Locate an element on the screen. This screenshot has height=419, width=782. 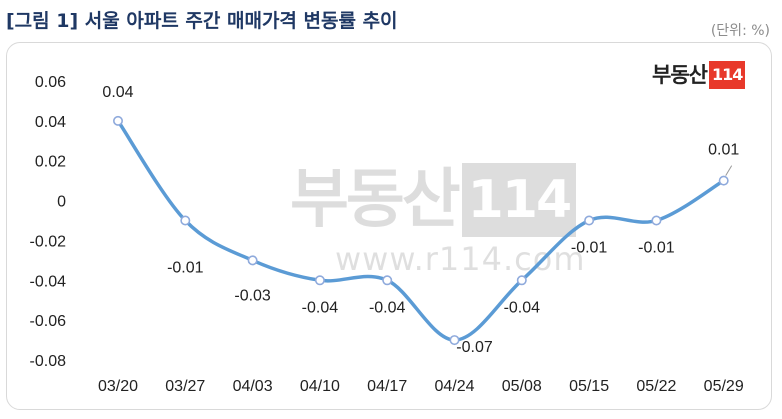
x-tick-label: 05/22 is located at coordinates (656, 386).